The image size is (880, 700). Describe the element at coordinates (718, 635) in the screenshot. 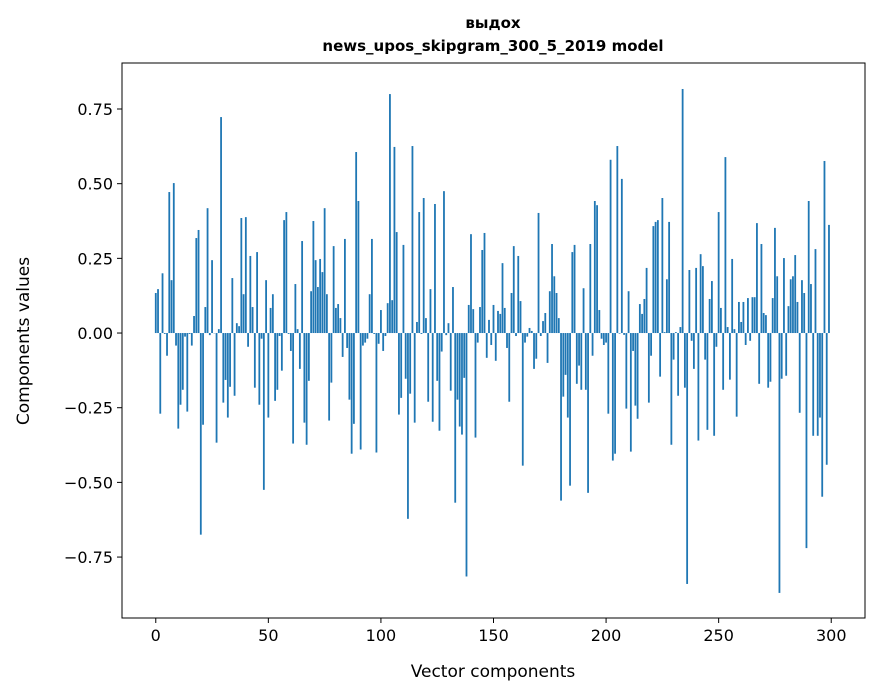

I see `x-tick-label: 250` at that location.